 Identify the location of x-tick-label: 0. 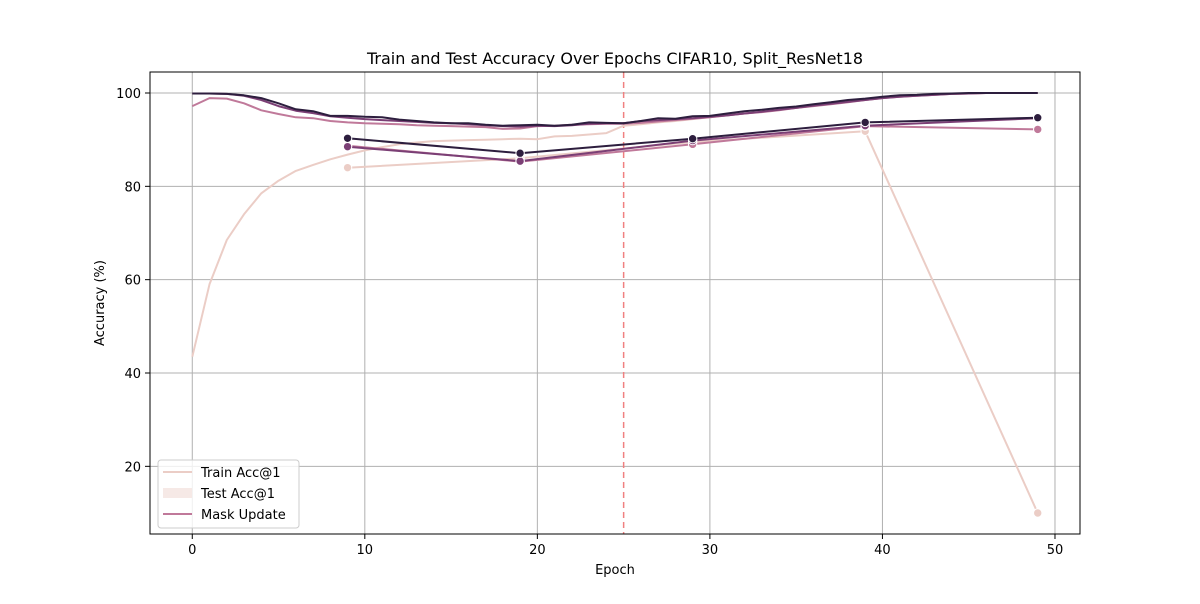
(192, 550).